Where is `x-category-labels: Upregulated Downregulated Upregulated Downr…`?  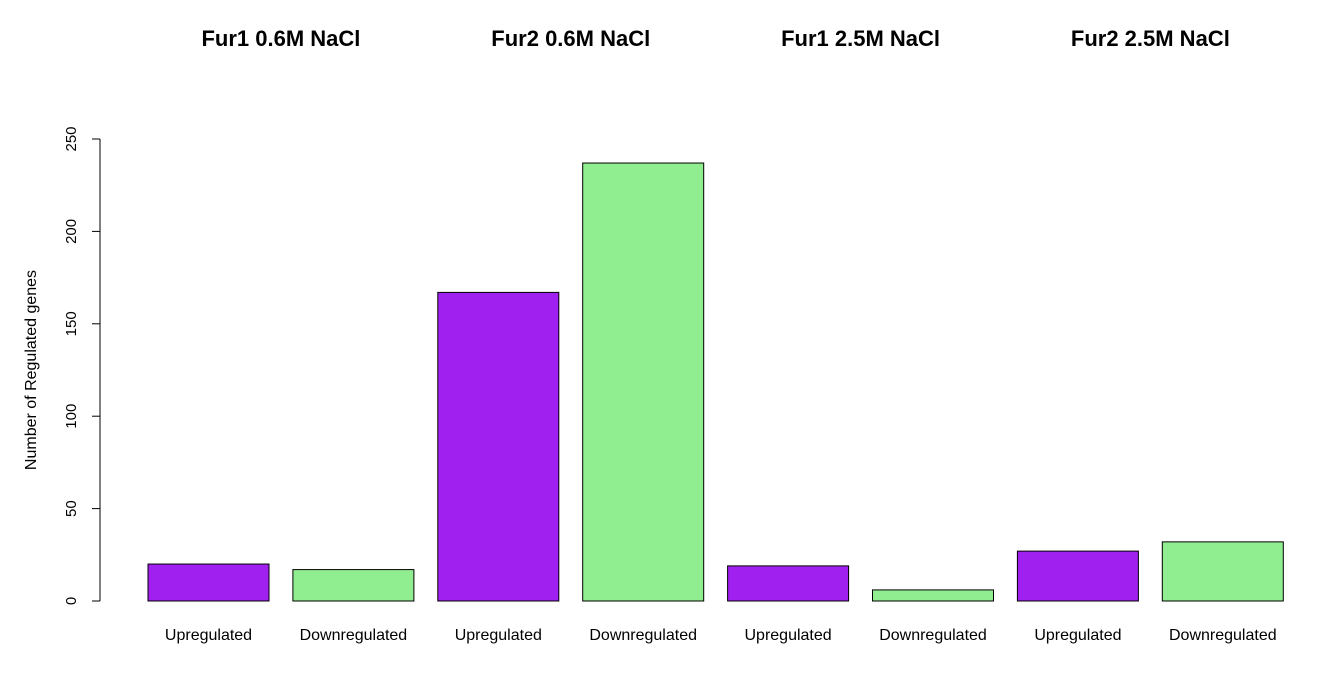 x-category-labels: Upregulated Downregulated Upregulated Downr… is located at coordinates (721, 635).